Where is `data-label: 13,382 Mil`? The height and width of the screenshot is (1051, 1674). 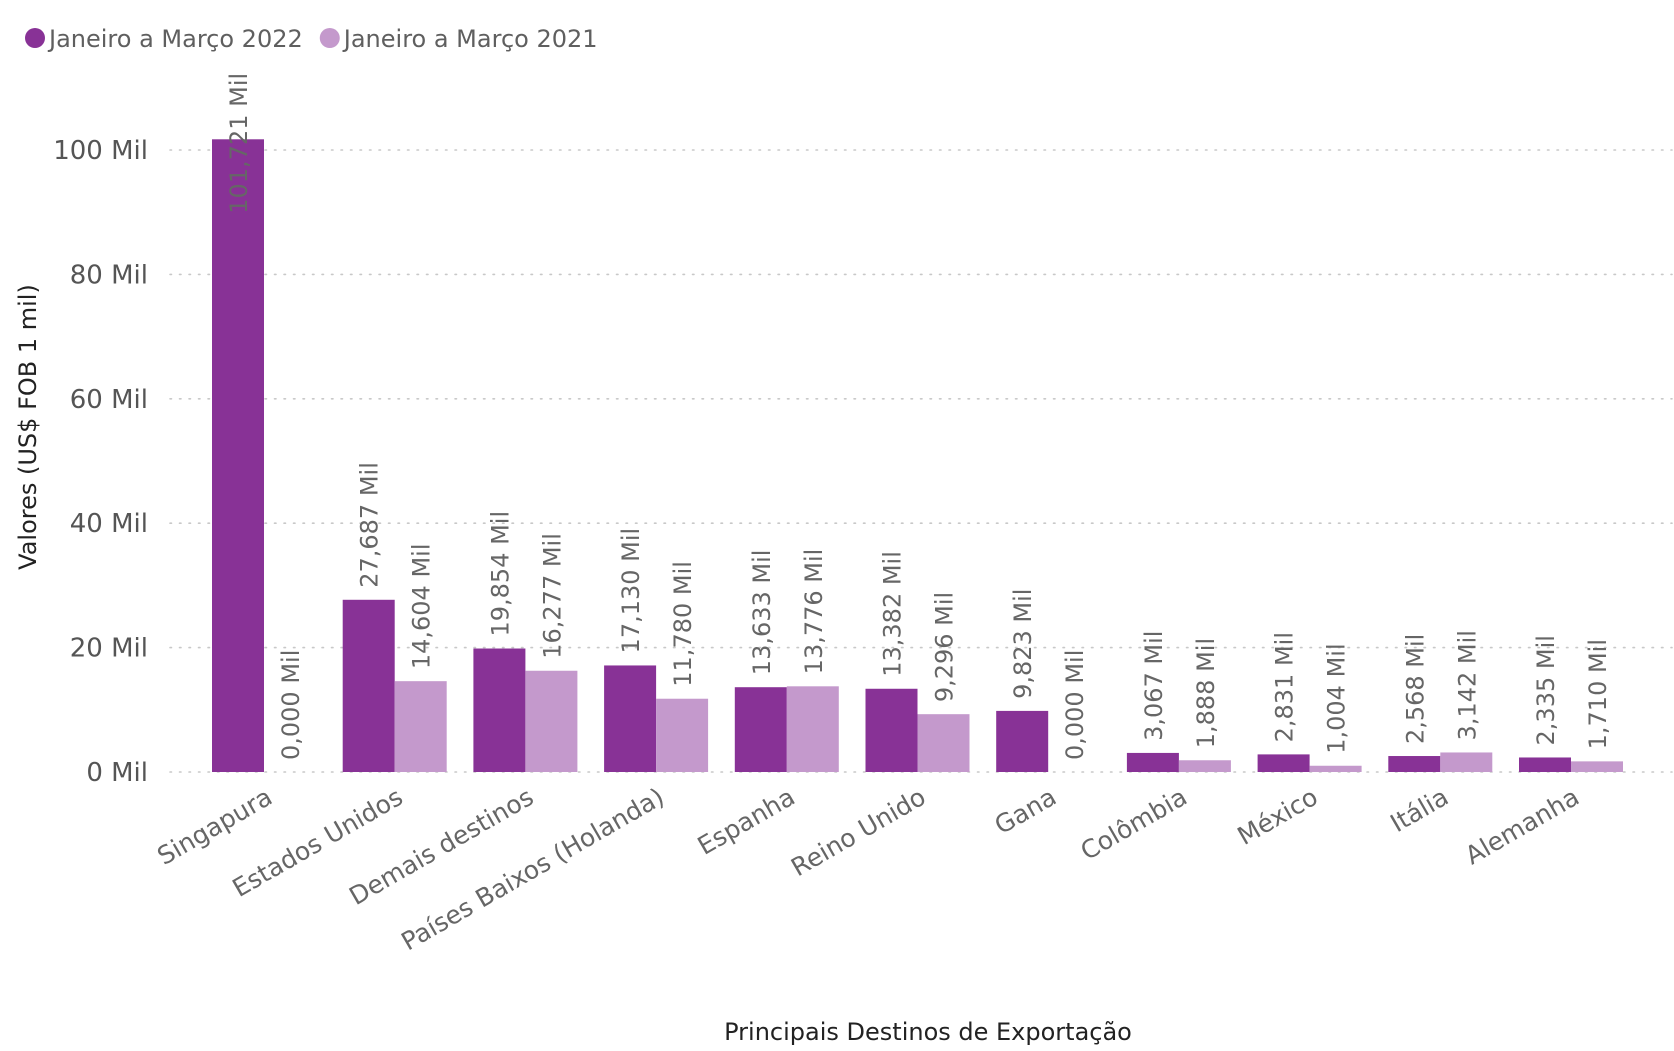
data-label: 13,382 Mil is located at coordinates (893, 614).